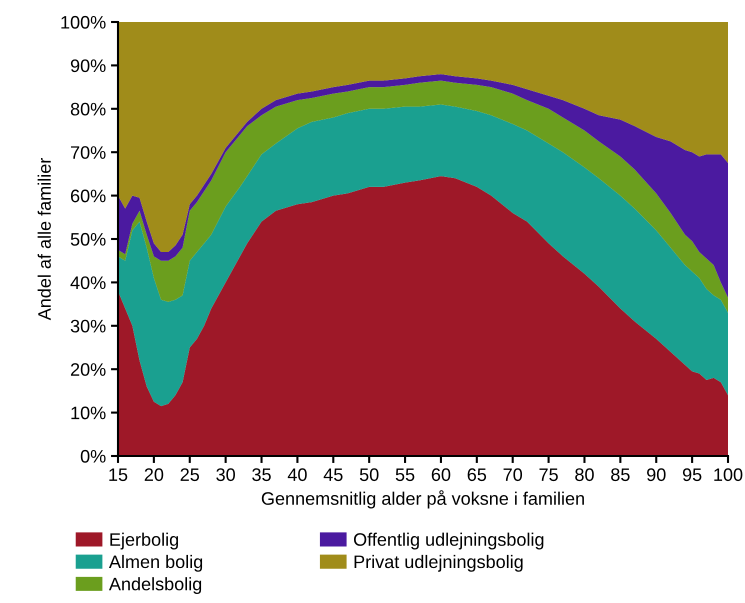 This screenshot has width=745, height=603. What do you see at coordinates (88, 283) in the screenshot?
I see `y-tick-label: 40%` at bounding box center [88, 283].